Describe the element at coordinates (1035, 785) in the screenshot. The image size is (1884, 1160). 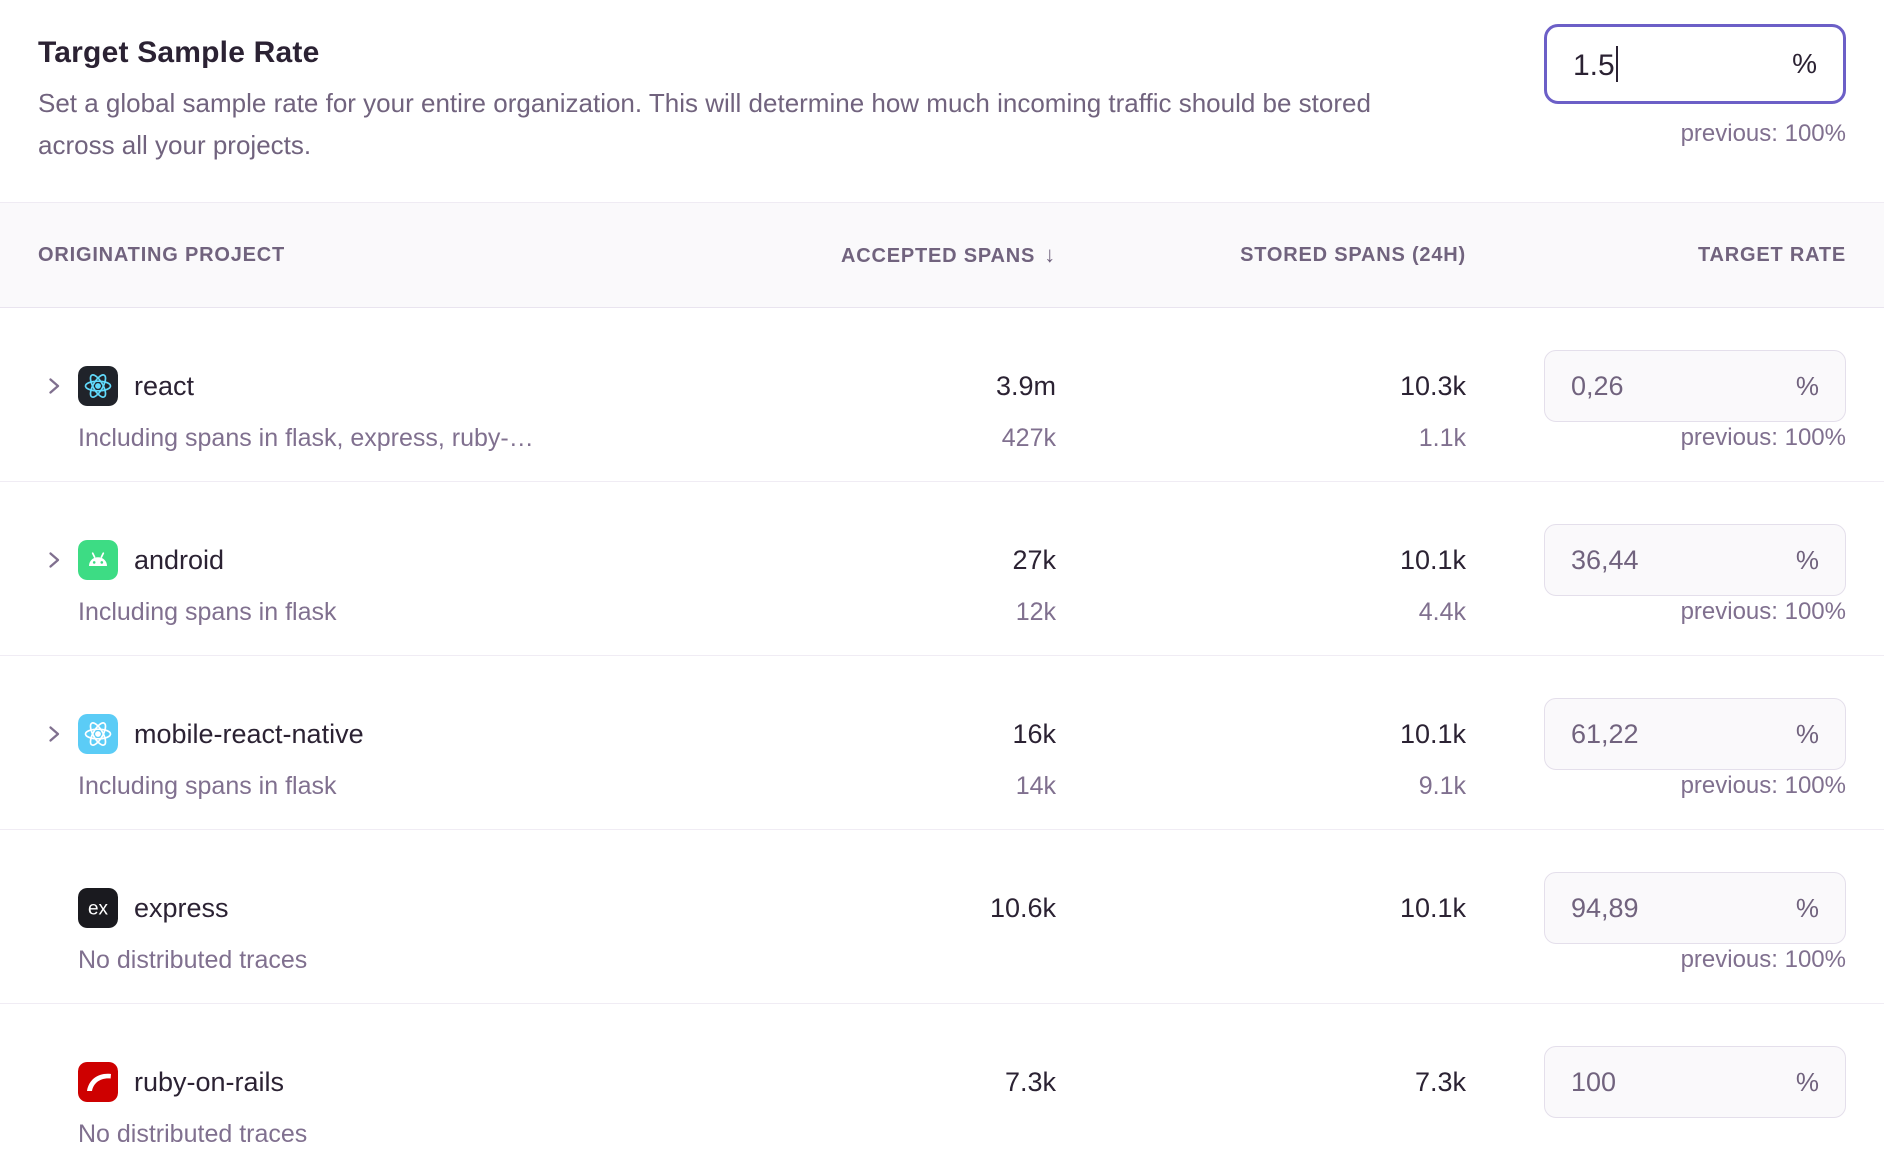
I see `sub-accepted-spans-value: 14k` at that location.